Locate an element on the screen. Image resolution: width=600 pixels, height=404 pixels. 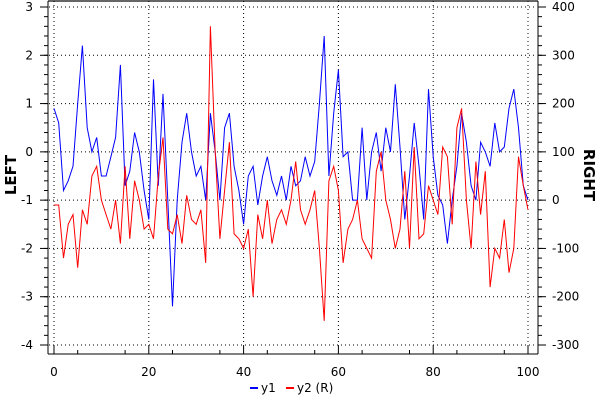
y-tick-label: -4 is located at coordinates (27, 345).